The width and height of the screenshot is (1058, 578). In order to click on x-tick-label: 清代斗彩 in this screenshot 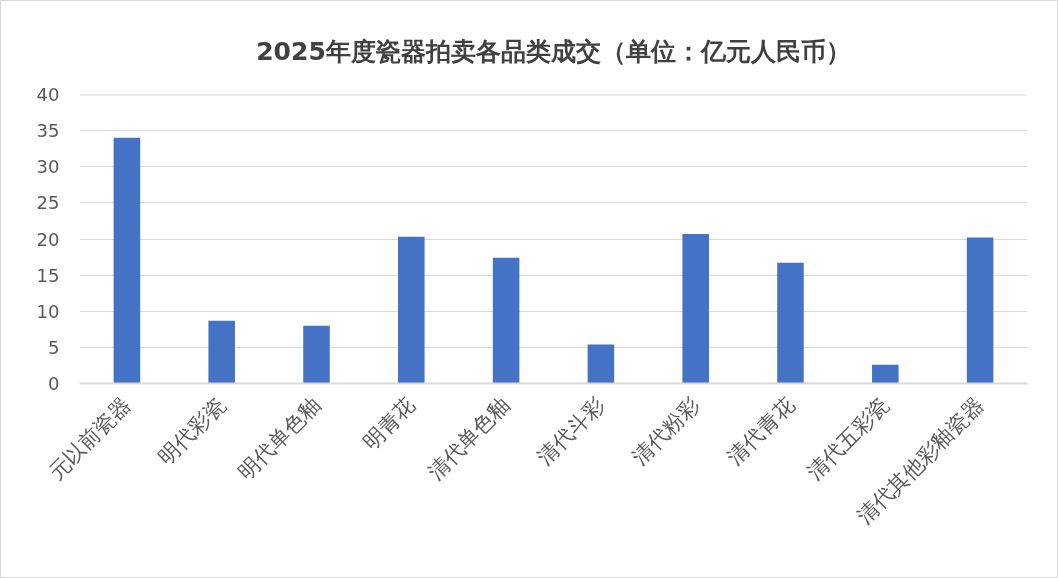, I will do `click(571, 431)`.